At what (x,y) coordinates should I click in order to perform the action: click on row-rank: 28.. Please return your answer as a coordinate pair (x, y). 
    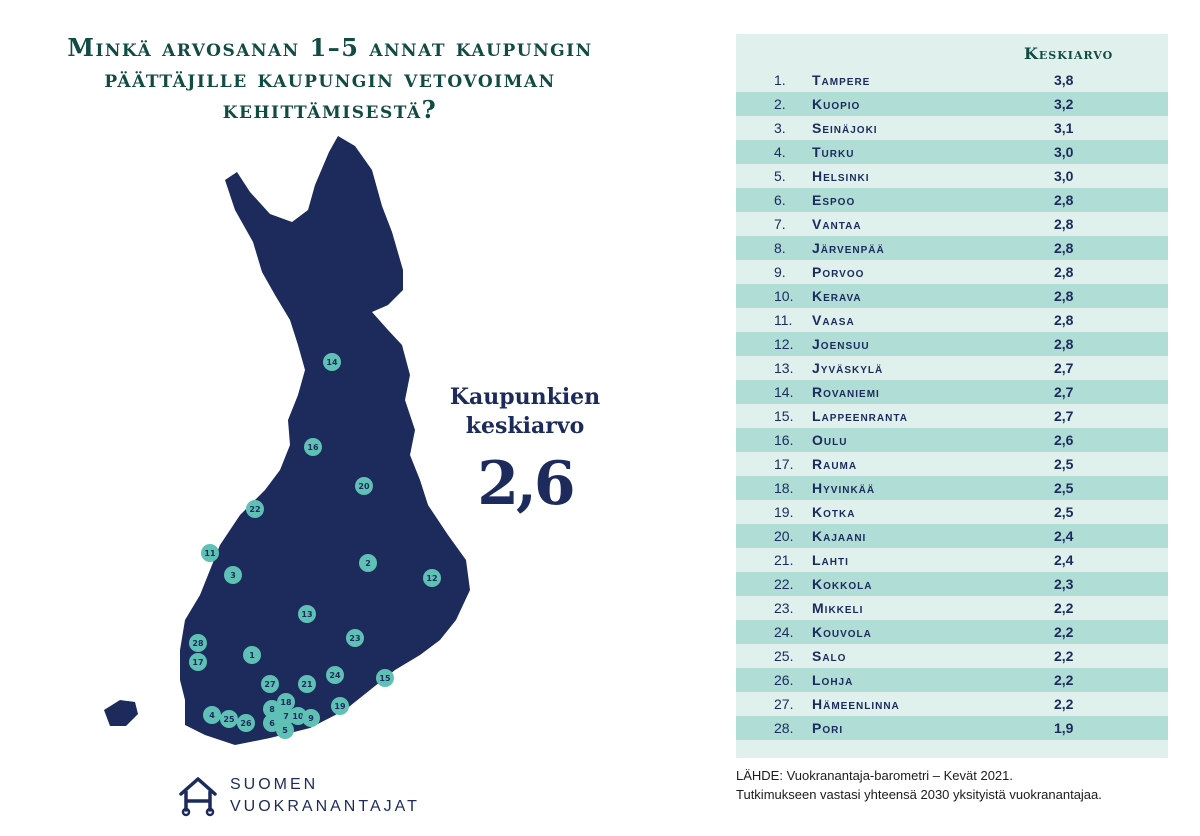
    Looking at the image, I should click on (784, 728).